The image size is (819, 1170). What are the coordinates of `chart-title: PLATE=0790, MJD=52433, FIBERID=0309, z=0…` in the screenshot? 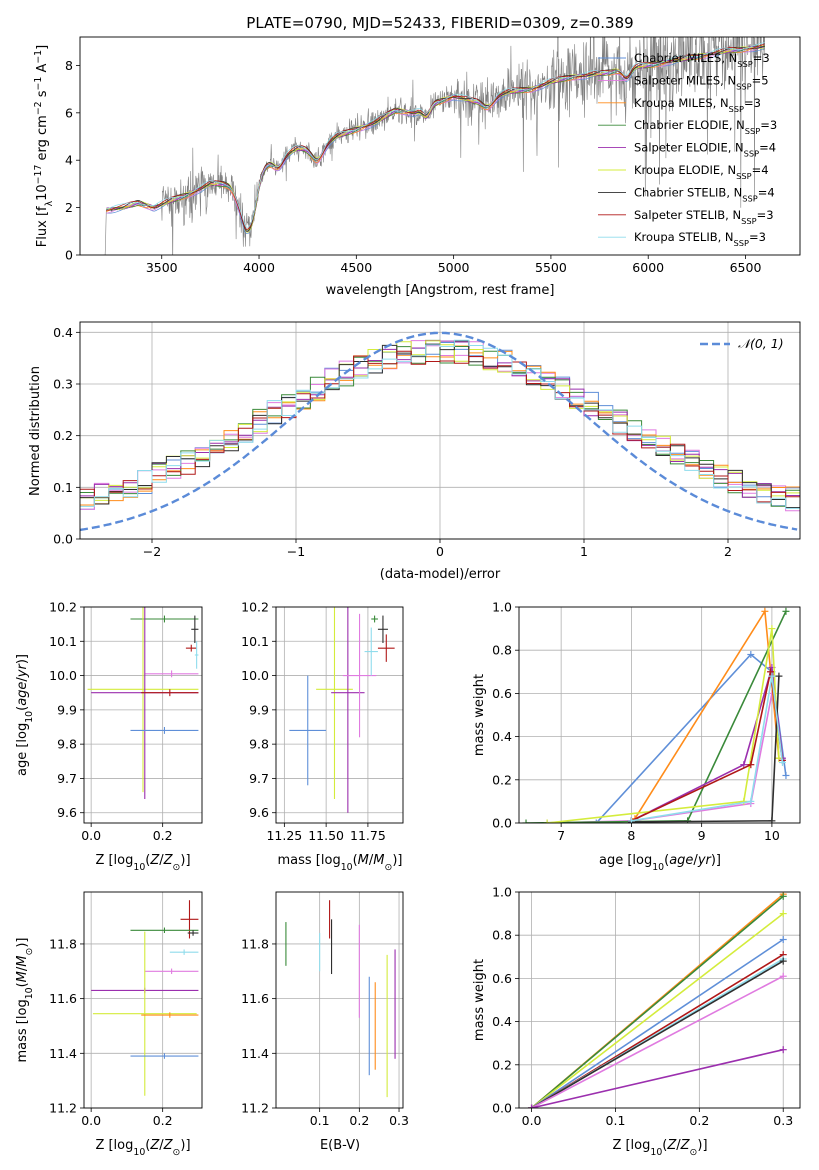 It's located at (439, 23).